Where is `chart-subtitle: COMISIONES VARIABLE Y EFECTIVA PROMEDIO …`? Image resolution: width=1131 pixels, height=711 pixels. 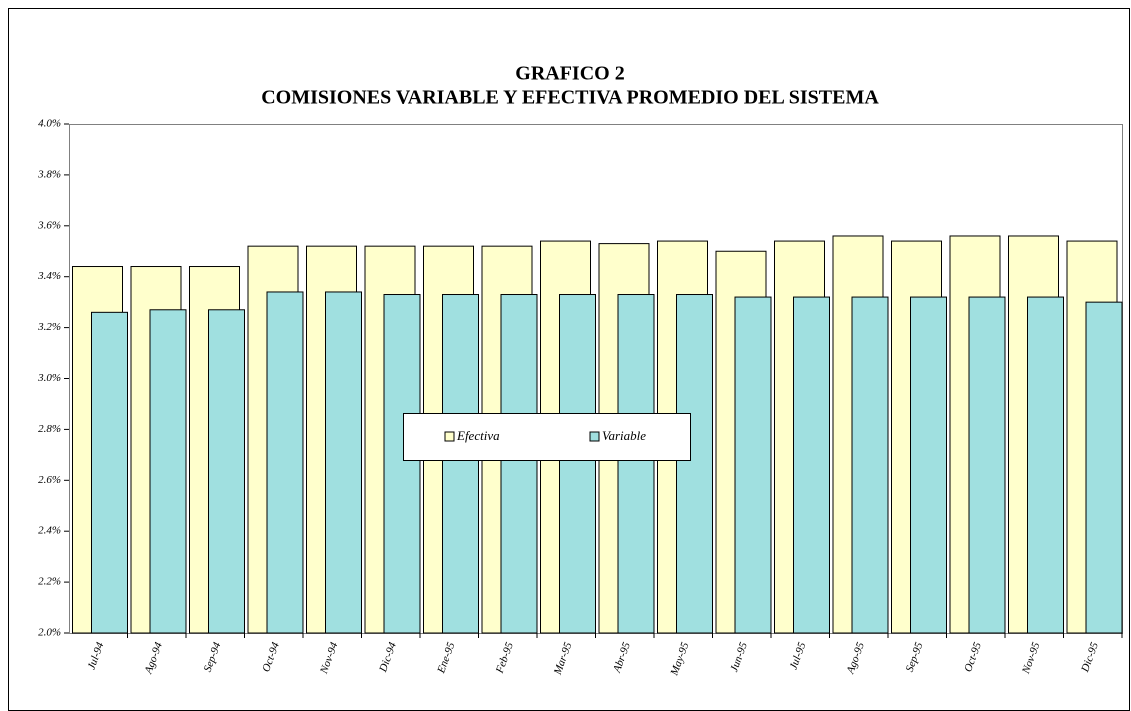
chart-subtitle: COMISIONES VARIABLE Y EFECTIVA PROMEDIO … is located at coordinates (570, 98).